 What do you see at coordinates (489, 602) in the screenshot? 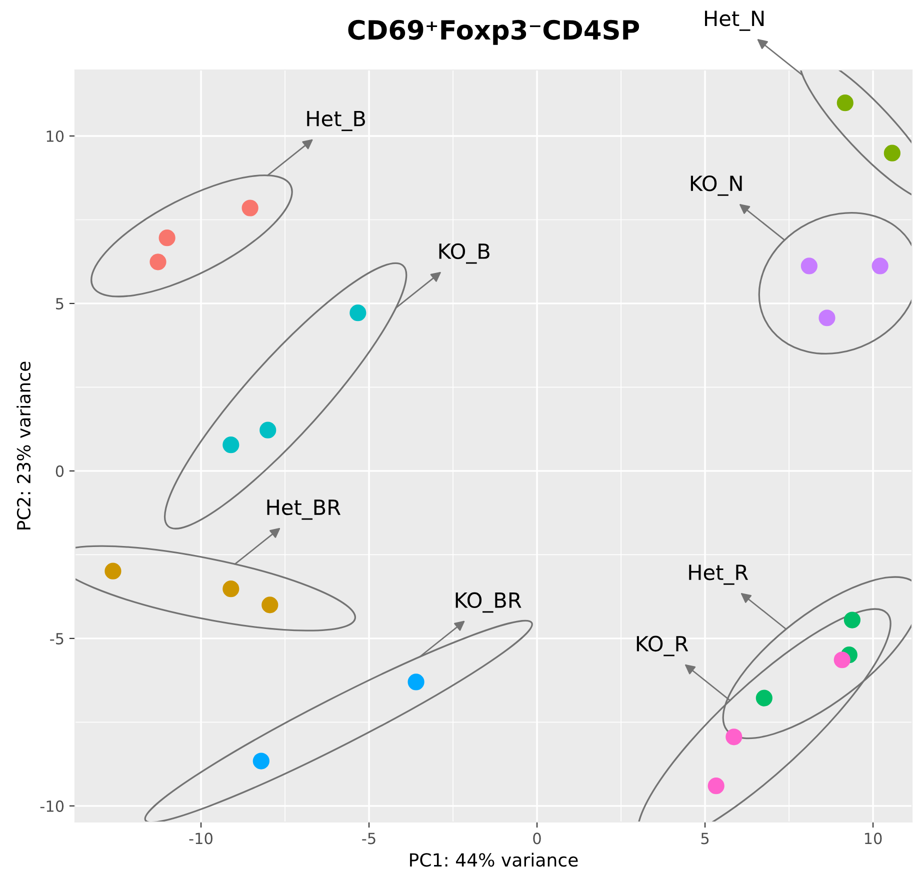
I see `annotation: KO_BR` at bounding box center [489, 602].